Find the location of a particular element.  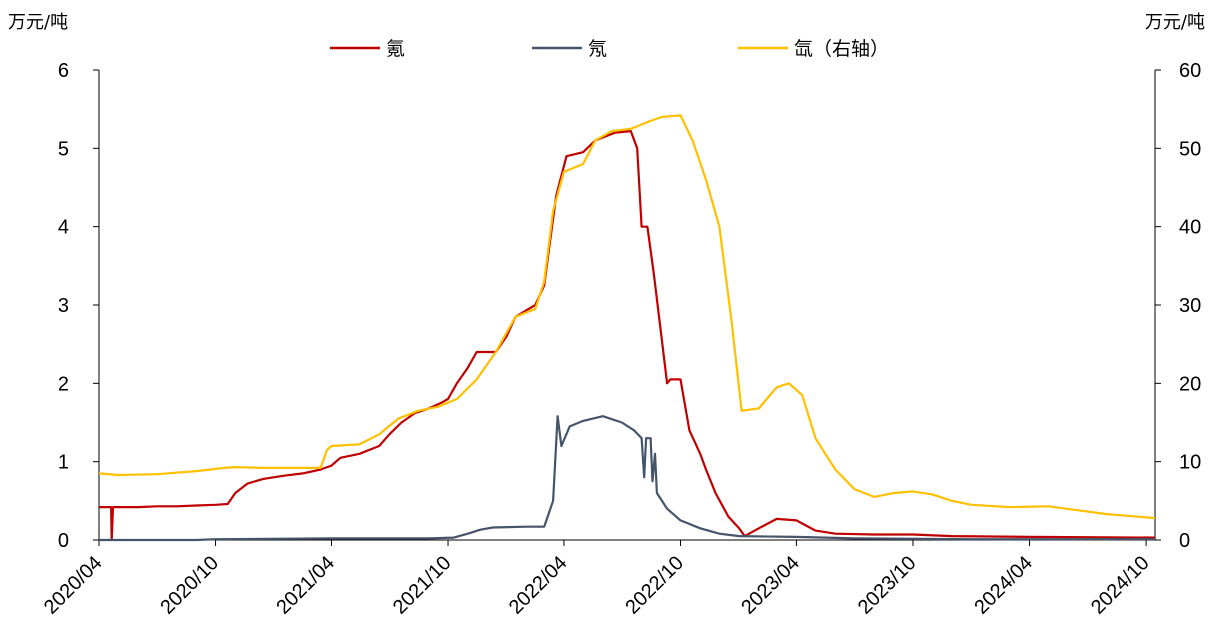

right-y-tick-label: 40 is located at coordinates (1190, 228).